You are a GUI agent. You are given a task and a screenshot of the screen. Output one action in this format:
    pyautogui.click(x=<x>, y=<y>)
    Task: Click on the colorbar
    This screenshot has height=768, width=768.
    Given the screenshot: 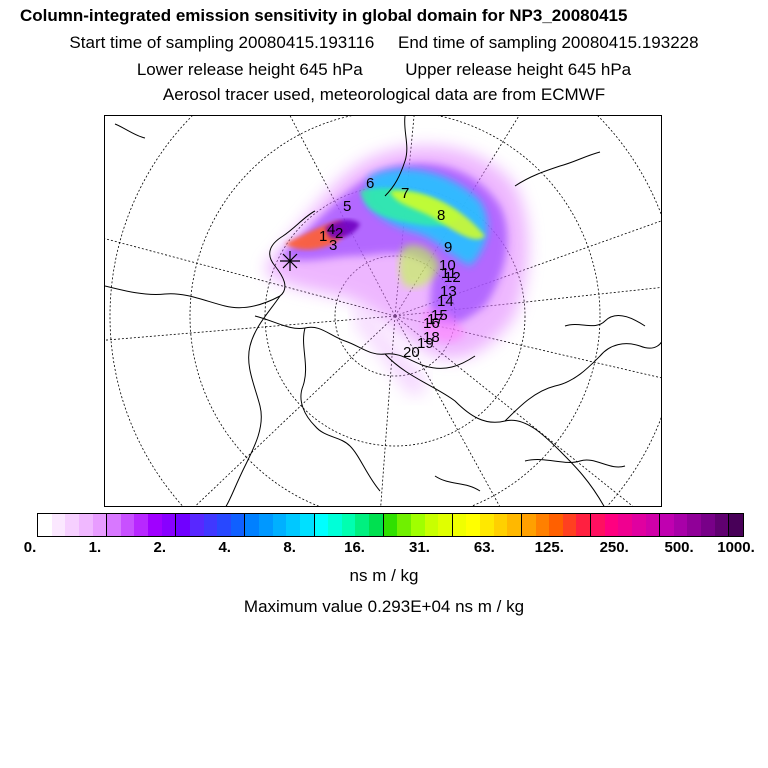 What is the action you would take?
    pyautogui.click(x=390, y=525)
    